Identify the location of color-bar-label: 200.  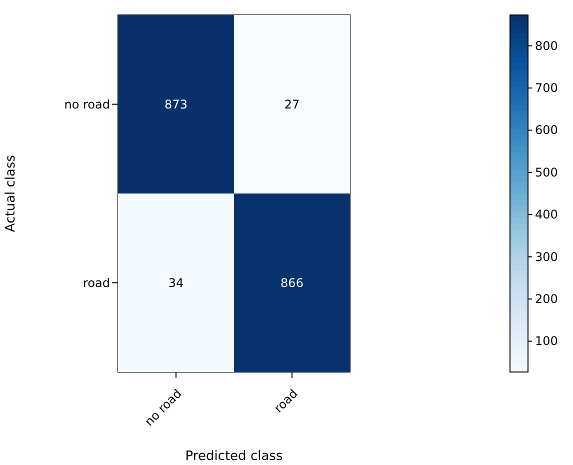
(546, 299).